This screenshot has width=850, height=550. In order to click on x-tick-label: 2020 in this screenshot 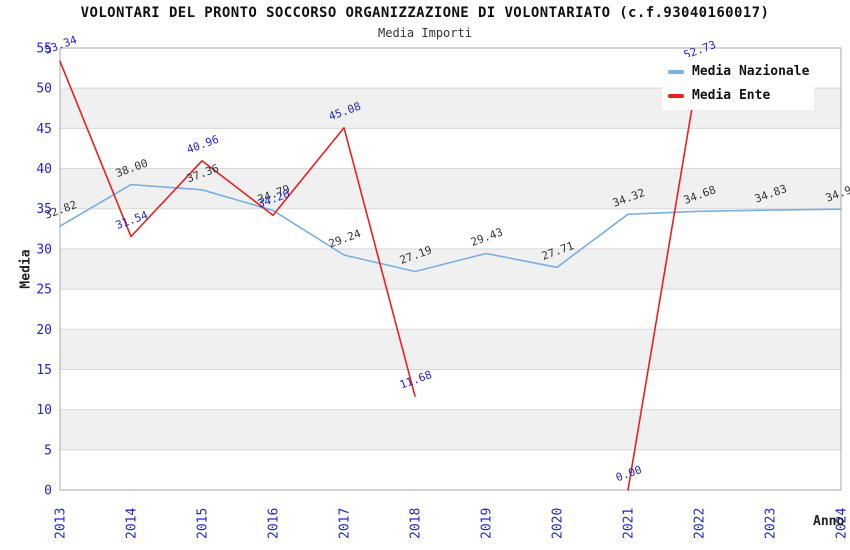, I will do `click(558, 523)`.